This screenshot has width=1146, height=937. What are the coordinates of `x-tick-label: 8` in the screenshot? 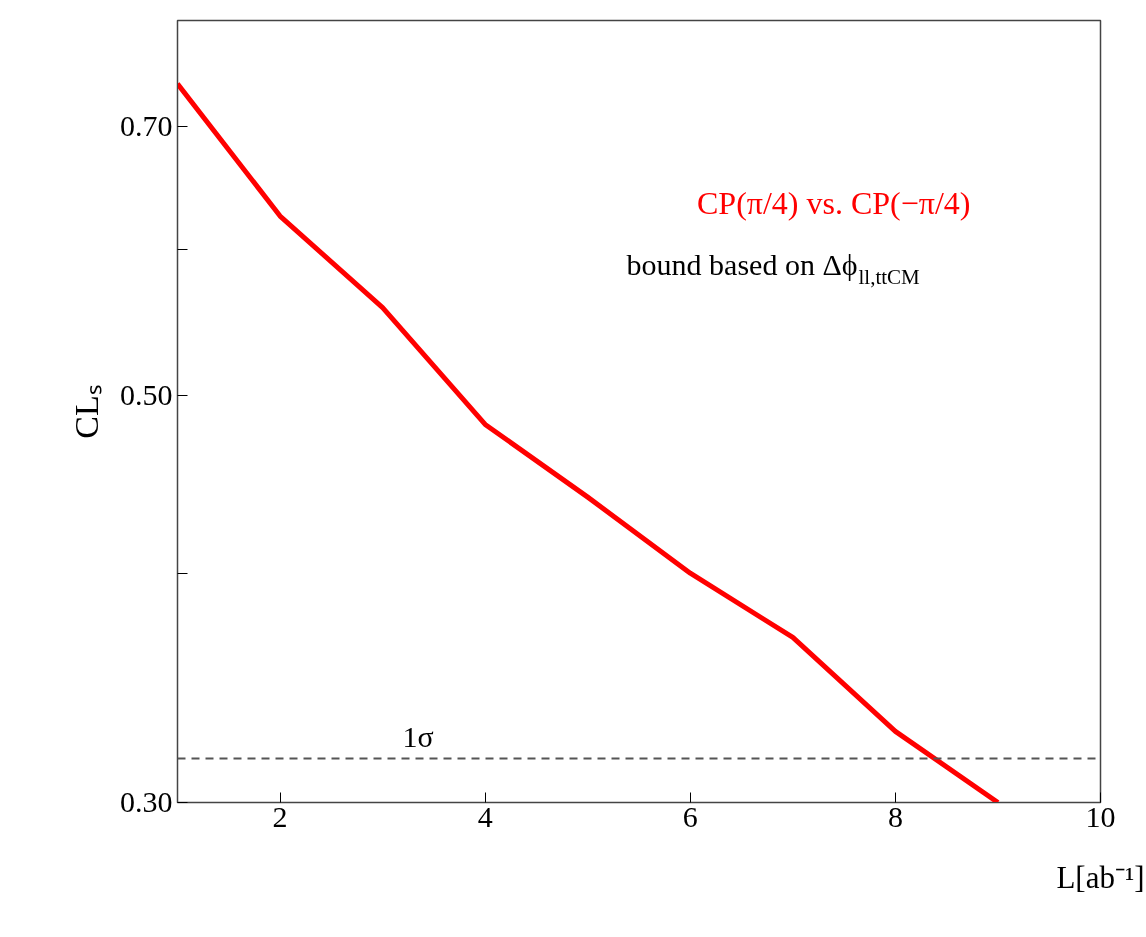 It's located at (895, 816).